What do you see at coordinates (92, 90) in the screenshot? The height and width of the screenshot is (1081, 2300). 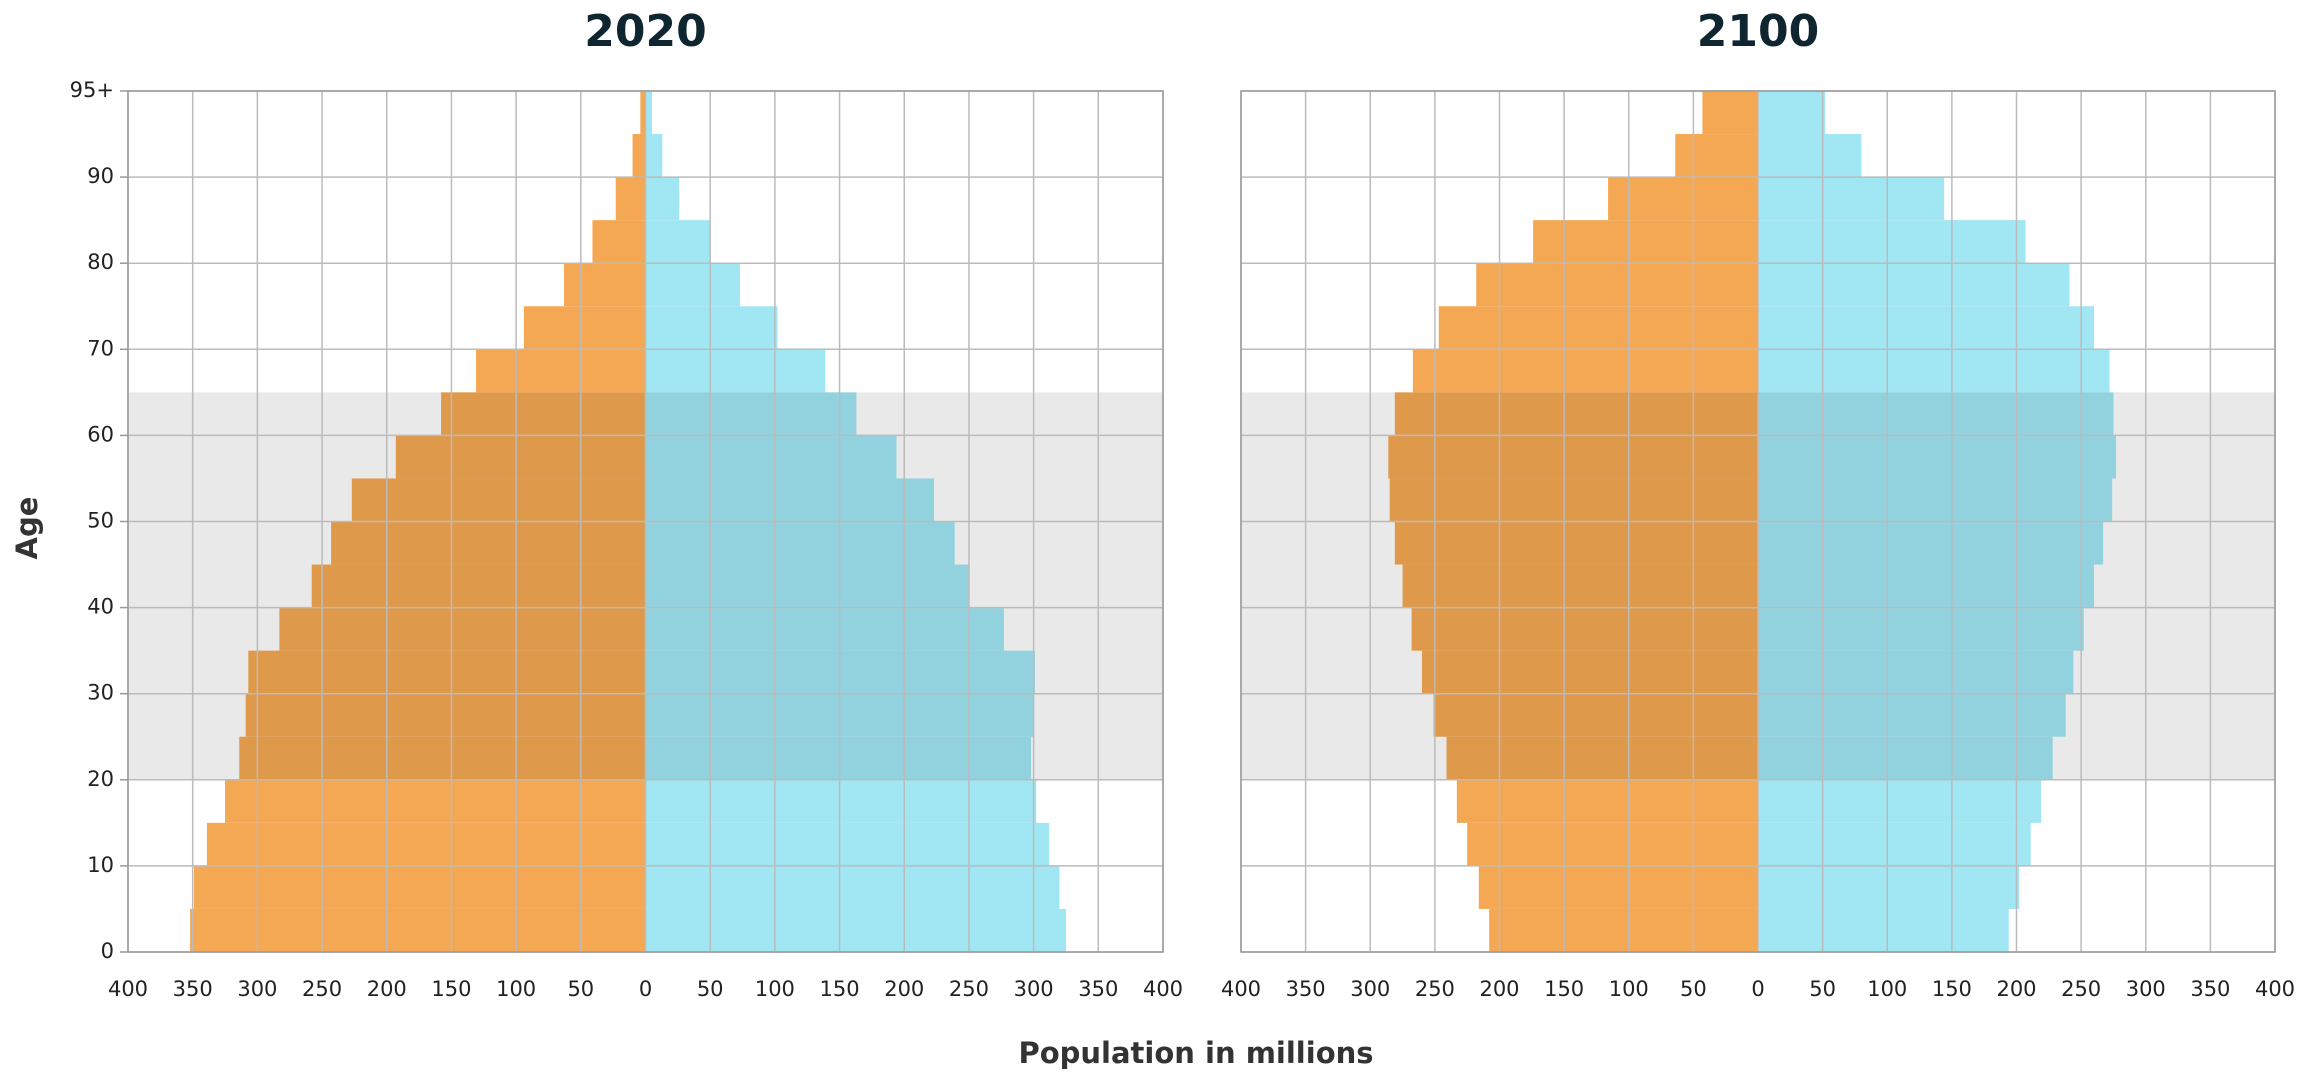 I see `y-tick-label: 95+` at bounding box center [92, 90].